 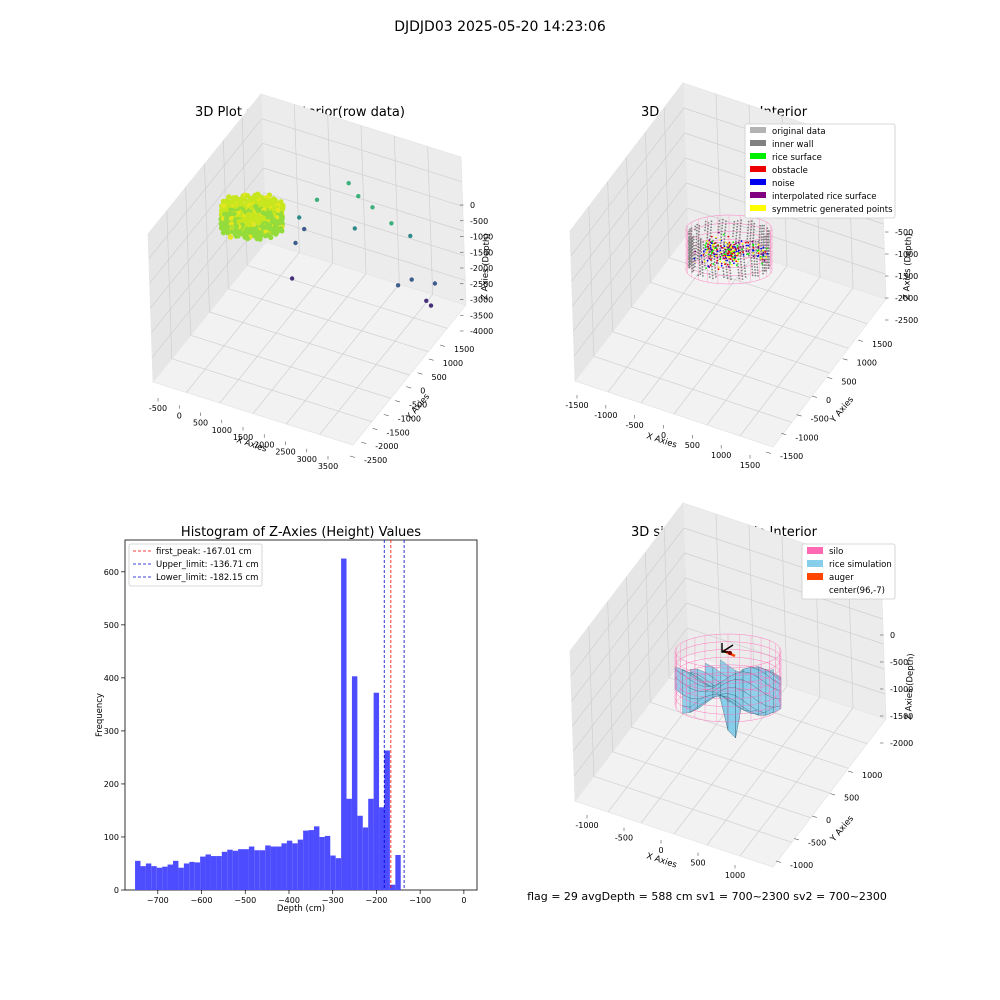 I want to click on x-tick-label: −200, so click(x=376, y=900).